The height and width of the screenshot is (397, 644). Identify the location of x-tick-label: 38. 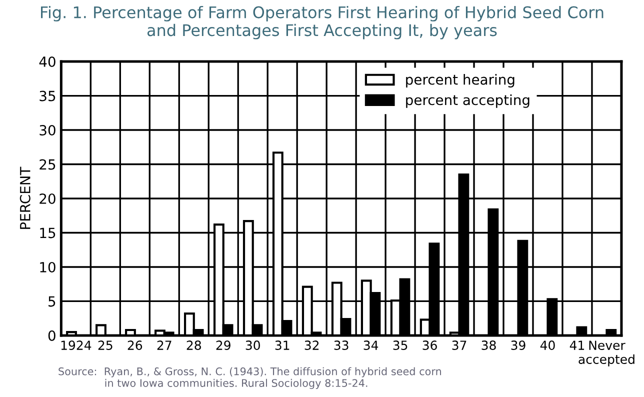
(489, 345).